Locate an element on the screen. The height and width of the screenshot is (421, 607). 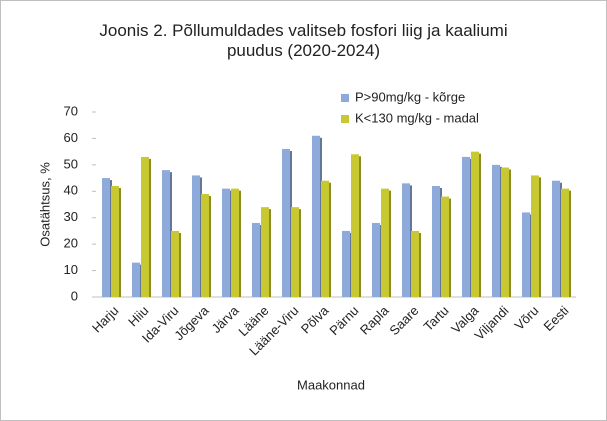
y-tick-label: 10 is located at coordinates (71, 269).